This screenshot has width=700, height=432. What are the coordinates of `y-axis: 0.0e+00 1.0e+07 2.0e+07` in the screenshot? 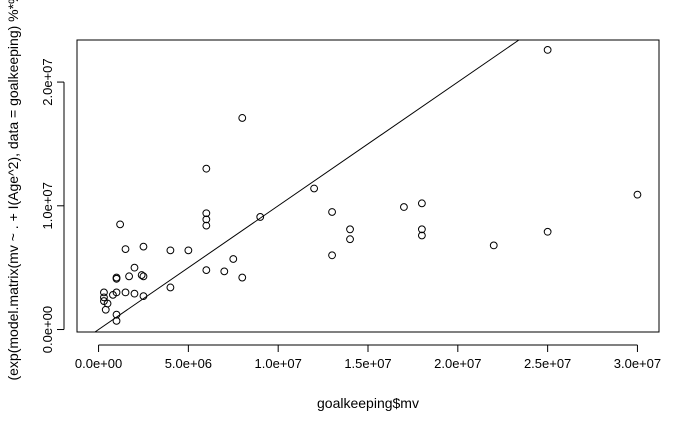 It's located at (52, 205).